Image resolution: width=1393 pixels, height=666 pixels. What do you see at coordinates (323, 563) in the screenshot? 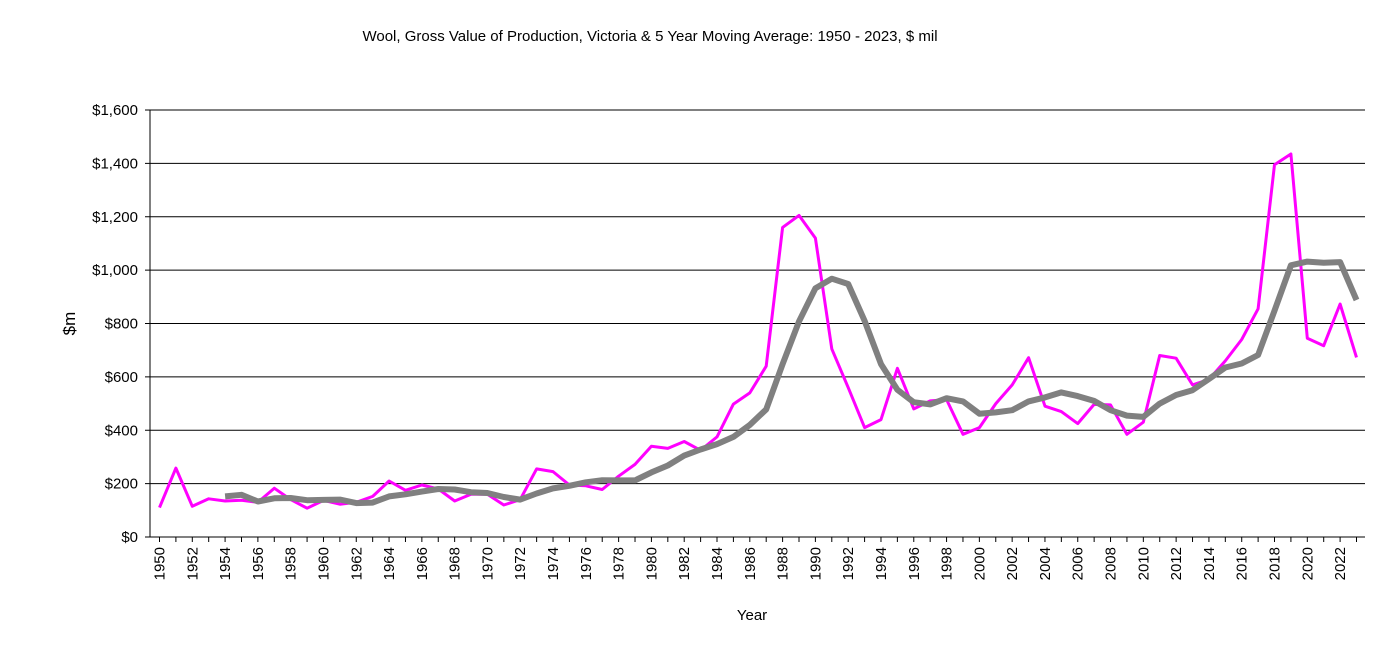
I see `x-tick-label: 1960` at bounding box center [323, 563].